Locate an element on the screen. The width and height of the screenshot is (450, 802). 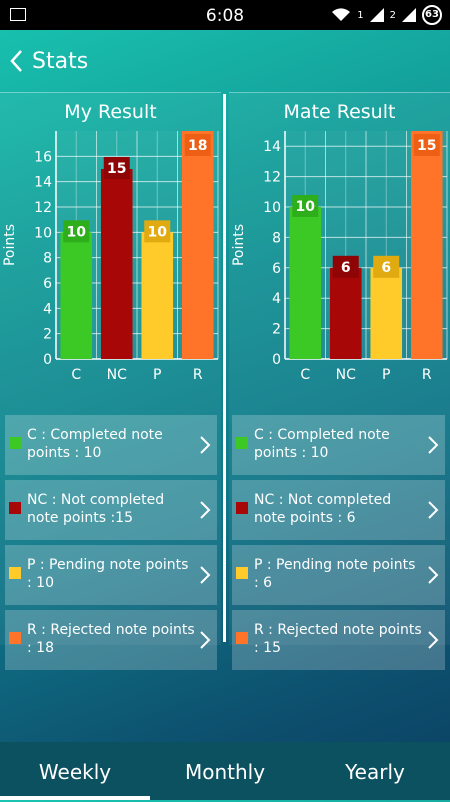
legend-text: P : Pending note points : 6 is located at coordinates (335, 574).